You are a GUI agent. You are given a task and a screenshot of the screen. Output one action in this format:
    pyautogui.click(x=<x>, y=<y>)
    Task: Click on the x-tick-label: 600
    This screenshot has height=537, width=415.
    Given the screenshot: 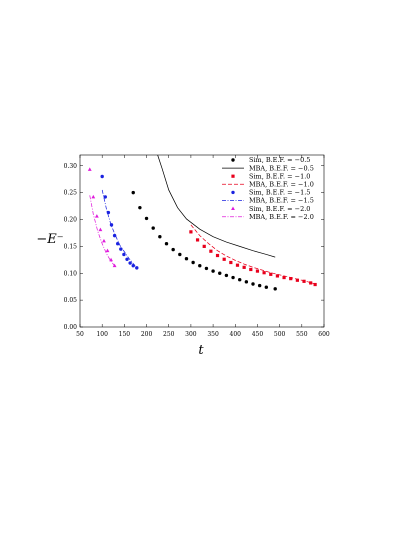 What is the action you would take?
    pyautogui.click(x=324, y=334)
    